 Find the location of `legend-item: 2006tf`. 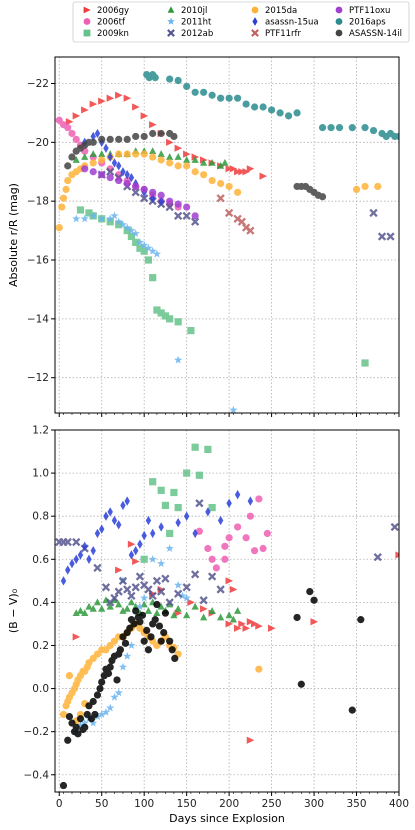

legend-item: 2006tf is located at coordinates (104, 23).